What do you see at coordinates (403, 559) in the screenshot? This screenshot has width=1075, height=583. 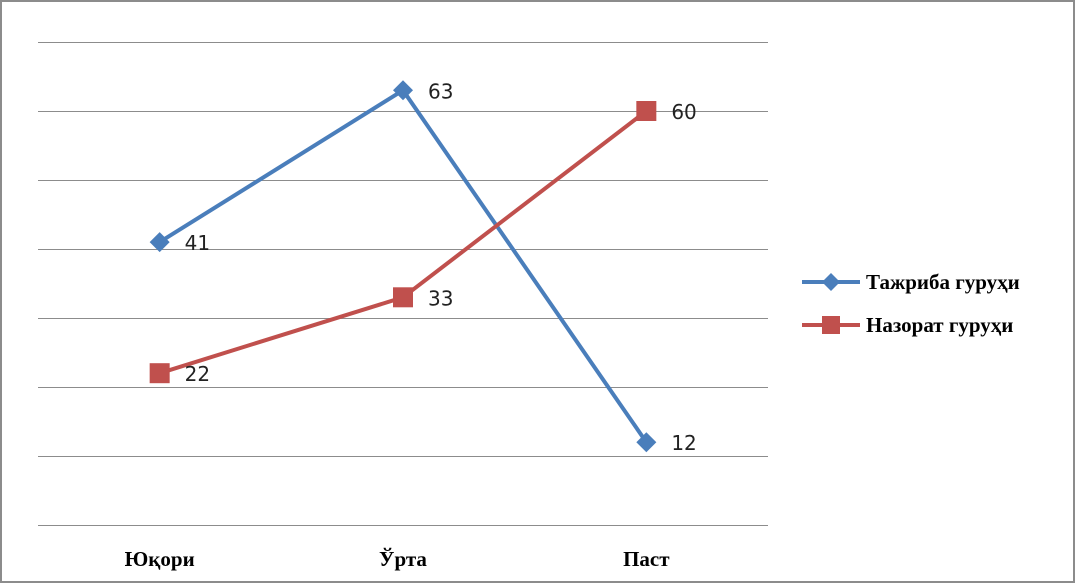 I see `category-label-2: Ўрта` at bounding box center [403, 559].